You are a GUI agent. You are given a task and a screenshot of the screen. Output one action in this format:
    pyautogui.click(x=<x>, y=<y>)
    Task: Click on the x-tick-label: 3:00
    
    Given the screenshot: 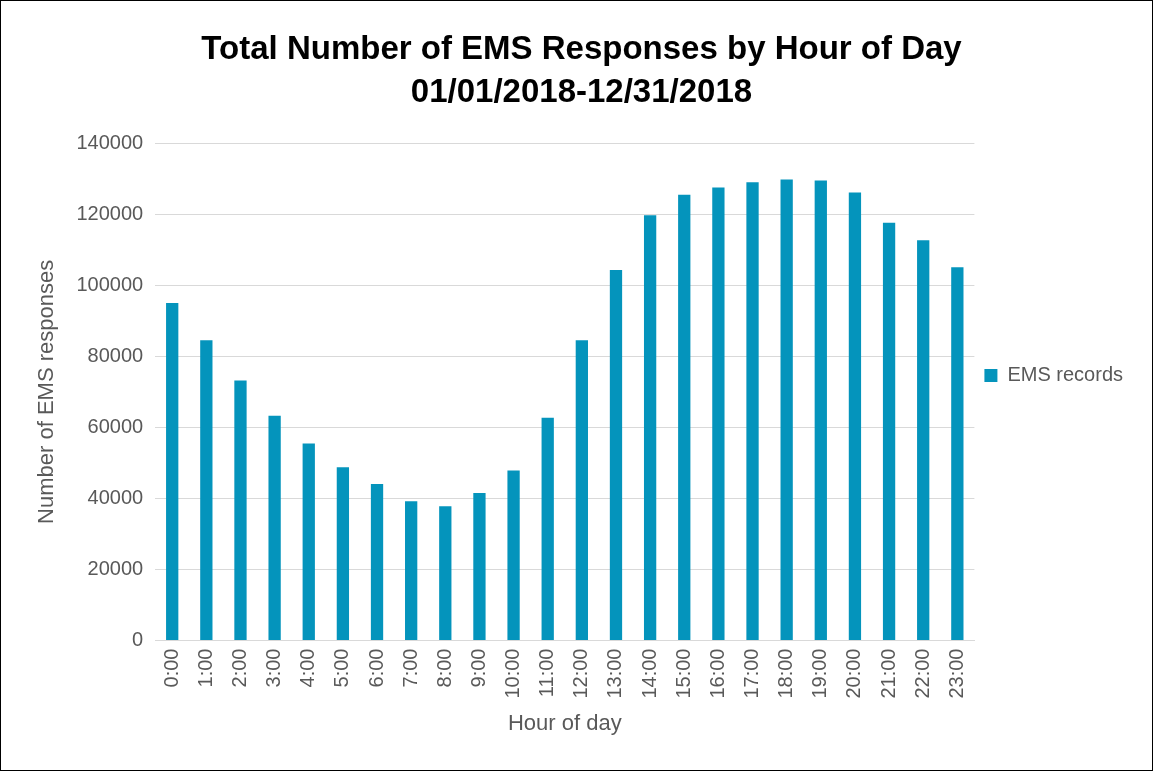 What is the action you would take?
    pyautogui.click(x=273, y=668)
    